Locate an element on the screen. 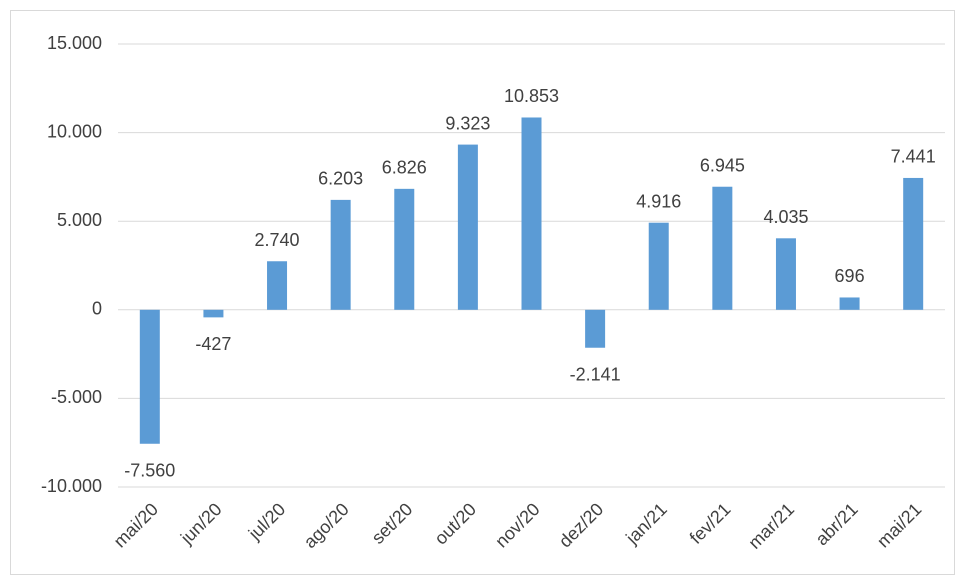 This screenshot has height=583, width=960. value-label: 6.945 is located at coordinates (722, 165).